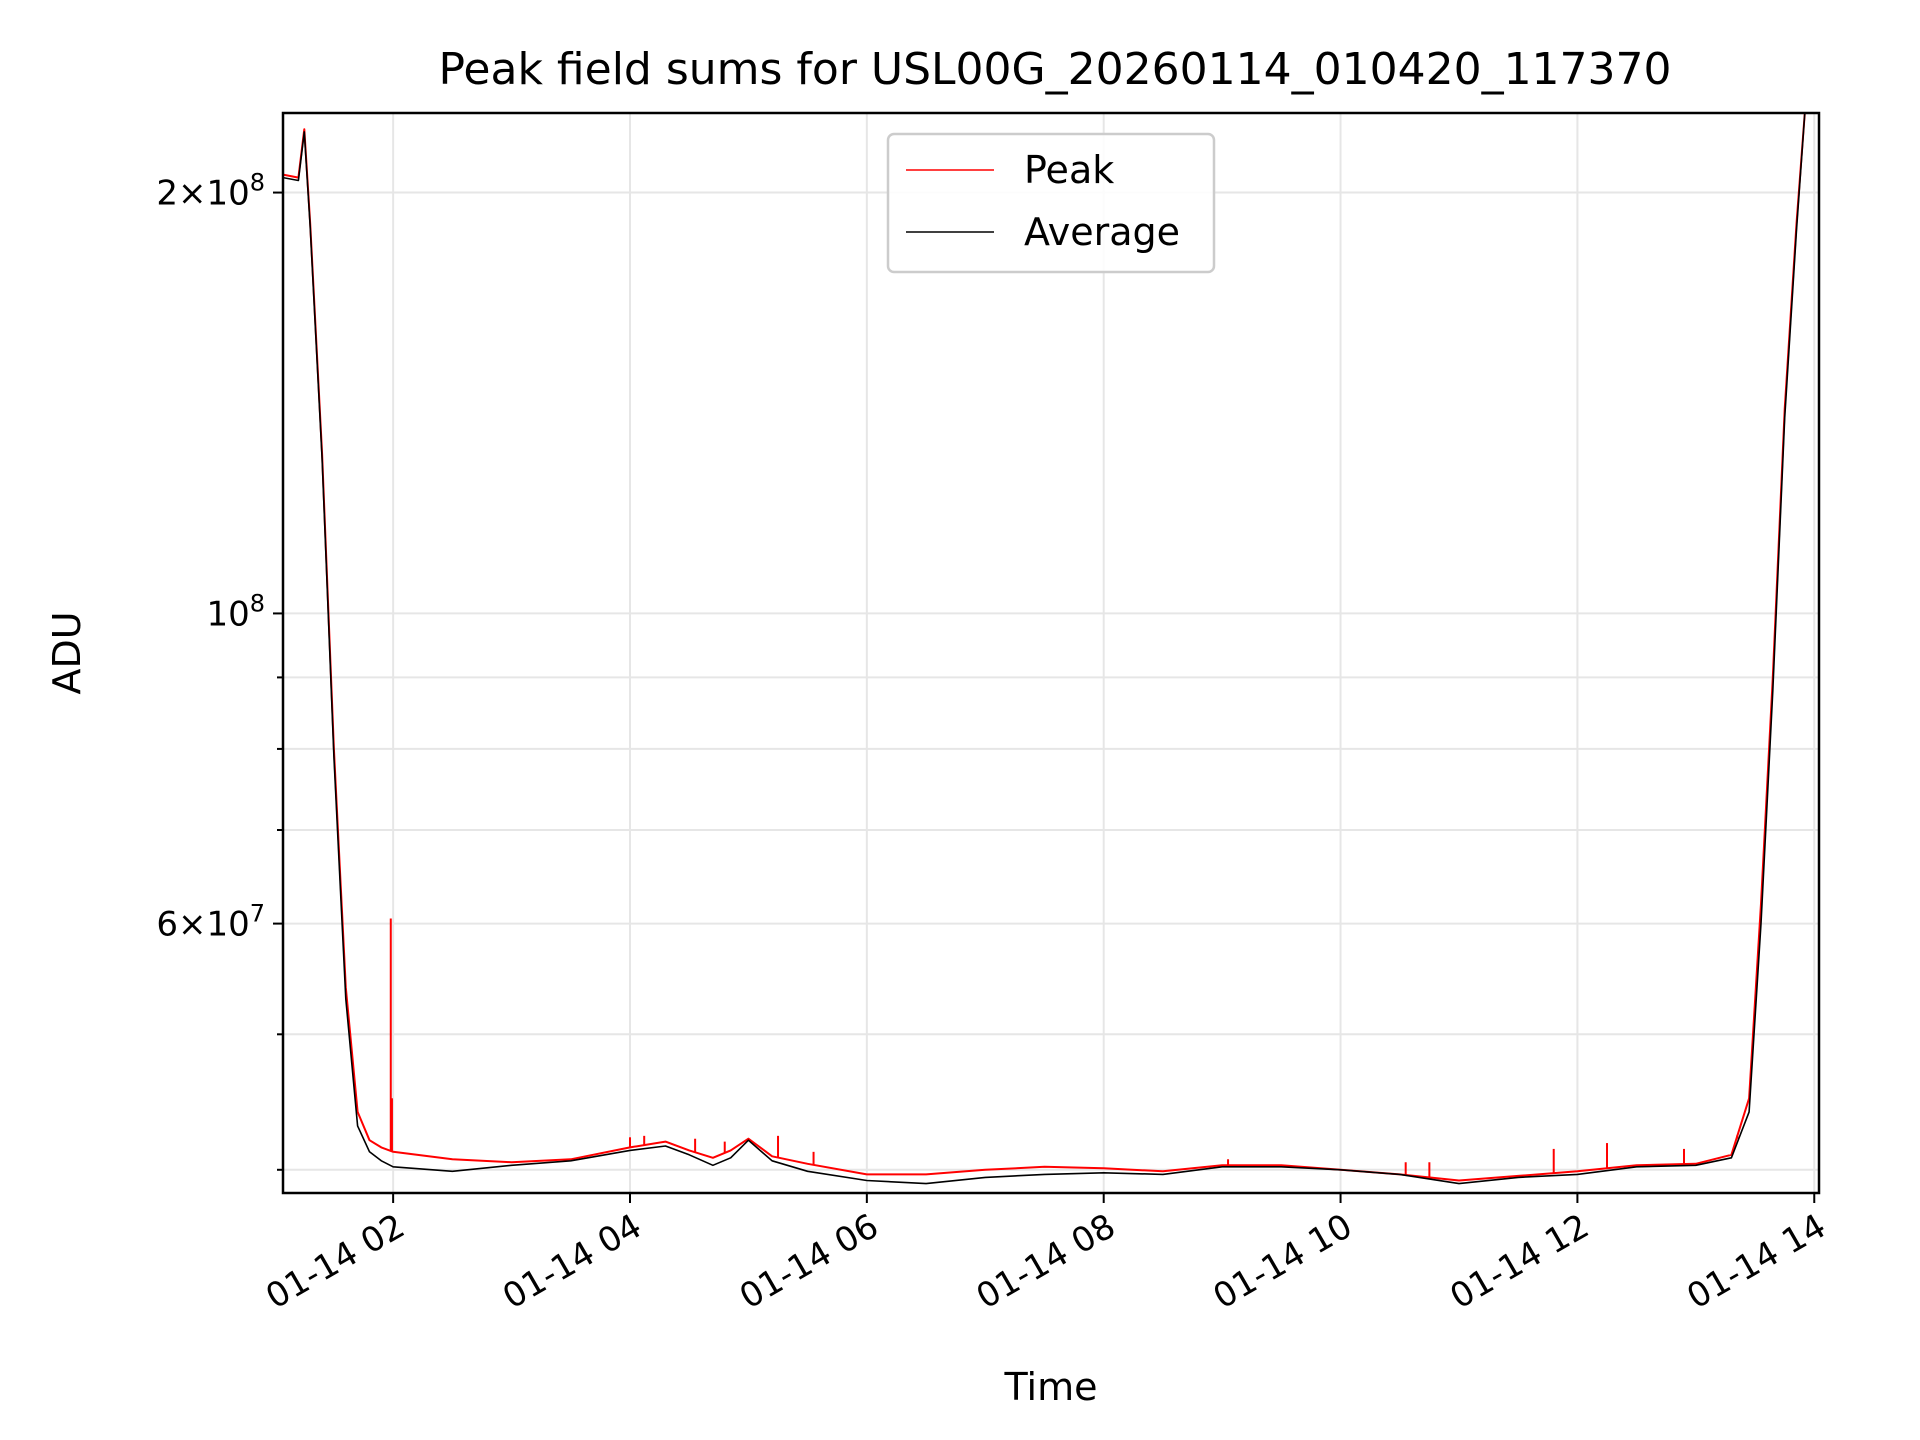  What do you see at coordinates (1069, 170) in the screenshot?
I see `legend-label-peak: Peak` at bounding box center [1069, 170].